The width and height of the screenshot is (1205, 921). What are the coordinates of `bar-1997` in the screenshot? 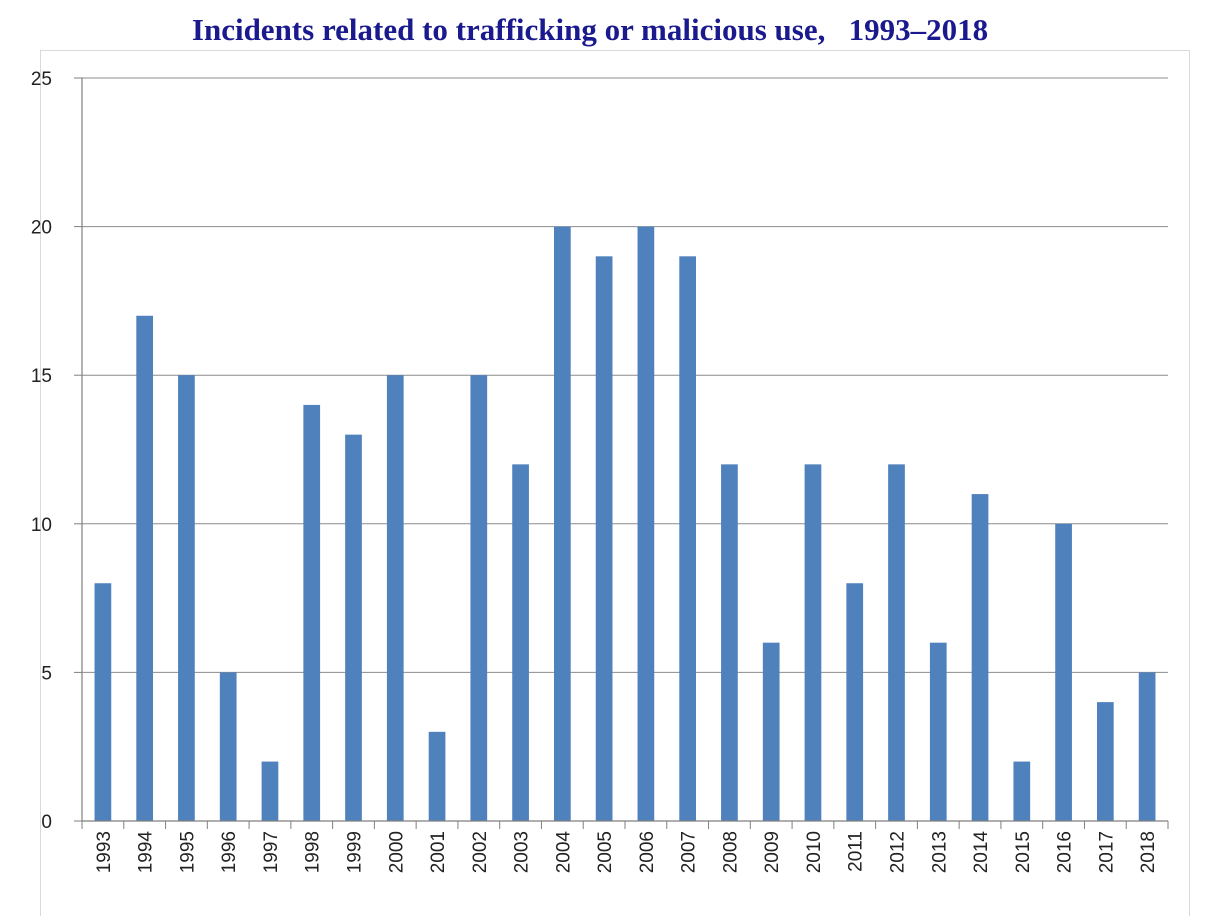 It's located at (270, 791).